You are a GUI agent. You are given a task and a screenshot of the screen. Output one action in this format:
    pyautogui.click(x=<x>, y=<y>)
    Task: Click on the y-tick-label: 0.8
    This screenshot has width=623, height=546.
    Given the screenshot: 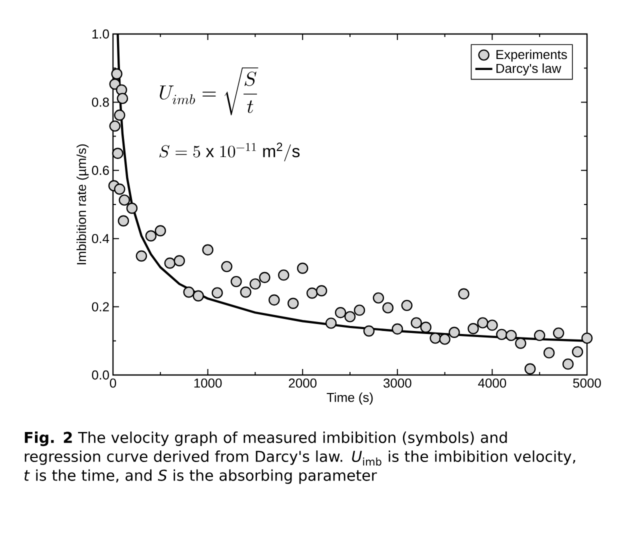 What is the action you would take?
    pyautogui.click(x=100, y=102)
    